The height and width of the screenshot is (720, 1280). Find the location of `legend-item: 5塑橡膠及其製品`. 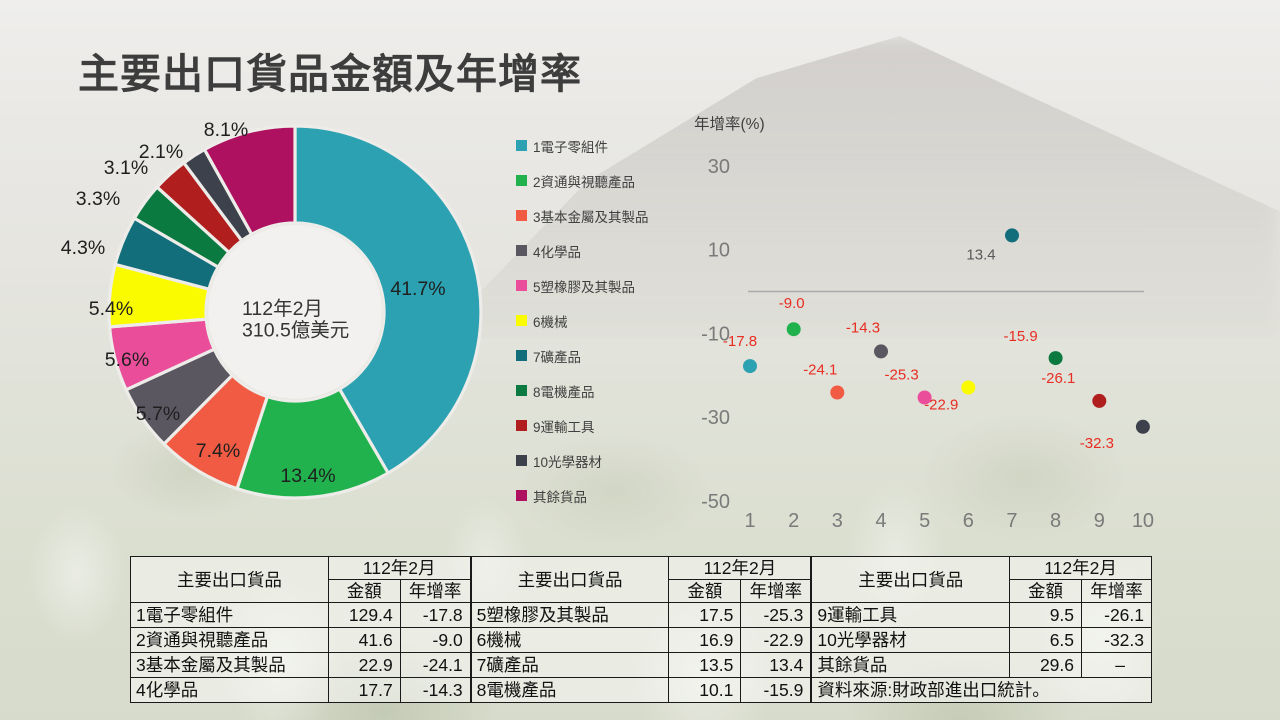

legend-item: 5塑橡膠及其製品 is located at coordinates (582, 285).